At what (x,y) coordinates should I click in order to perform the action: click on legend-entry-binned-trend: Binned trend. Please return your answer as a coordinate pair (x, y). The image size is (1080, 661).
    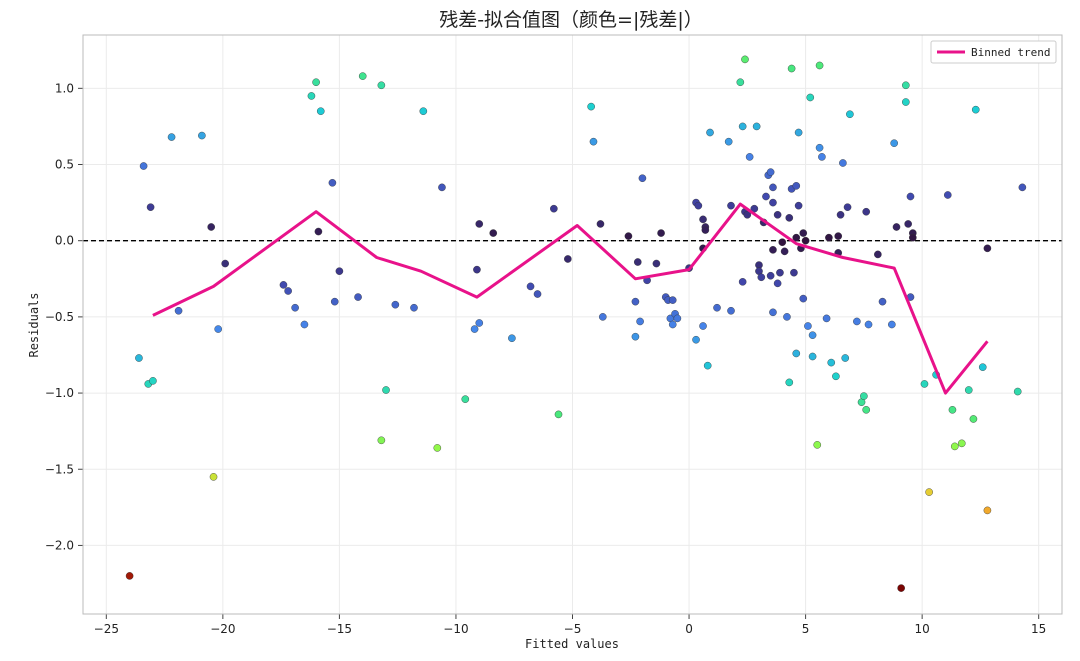
    Looking at the image, I should click on (1010, 52).